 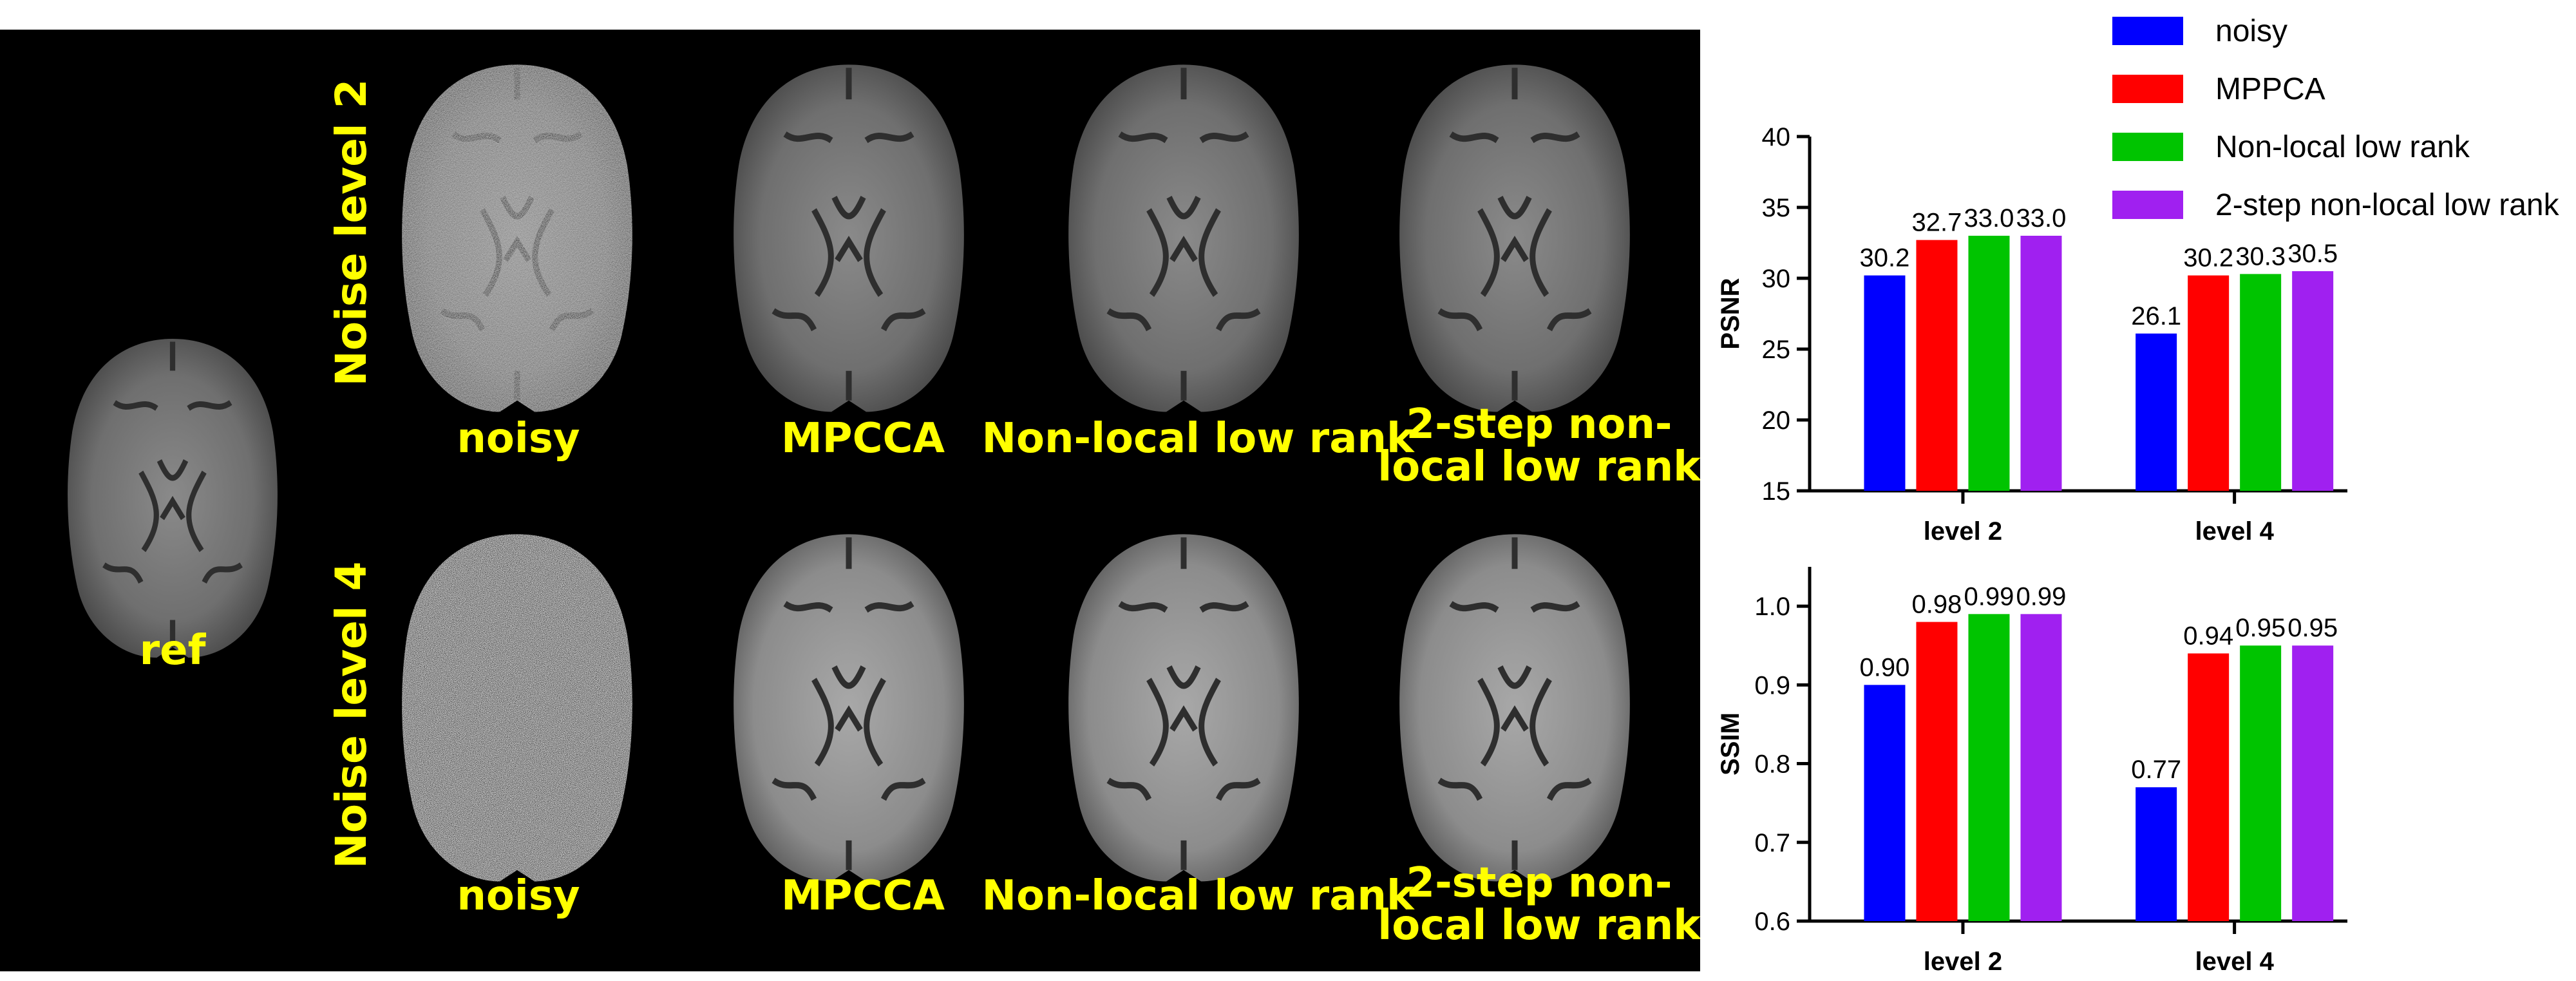 What do you see at coordinates (1198, 896) in the screenshot?
I see `caption-nonlocal-level4: Non-local low rank` at bounding box center [1198, 896].